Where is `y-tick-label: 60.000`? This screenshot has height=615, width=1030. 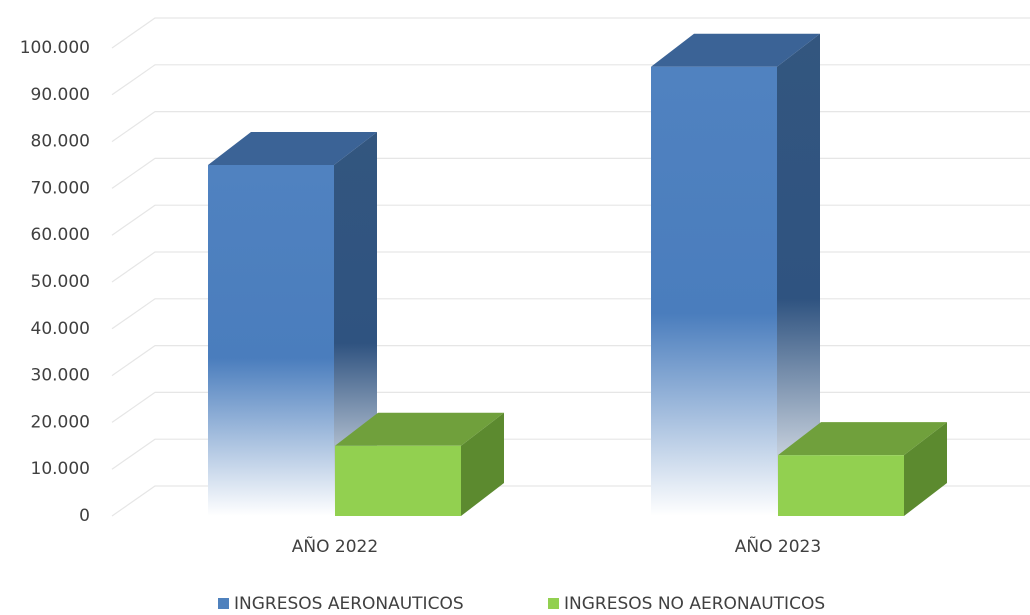 y-tick-label: 60.000 is located at coordinates (60, 235).